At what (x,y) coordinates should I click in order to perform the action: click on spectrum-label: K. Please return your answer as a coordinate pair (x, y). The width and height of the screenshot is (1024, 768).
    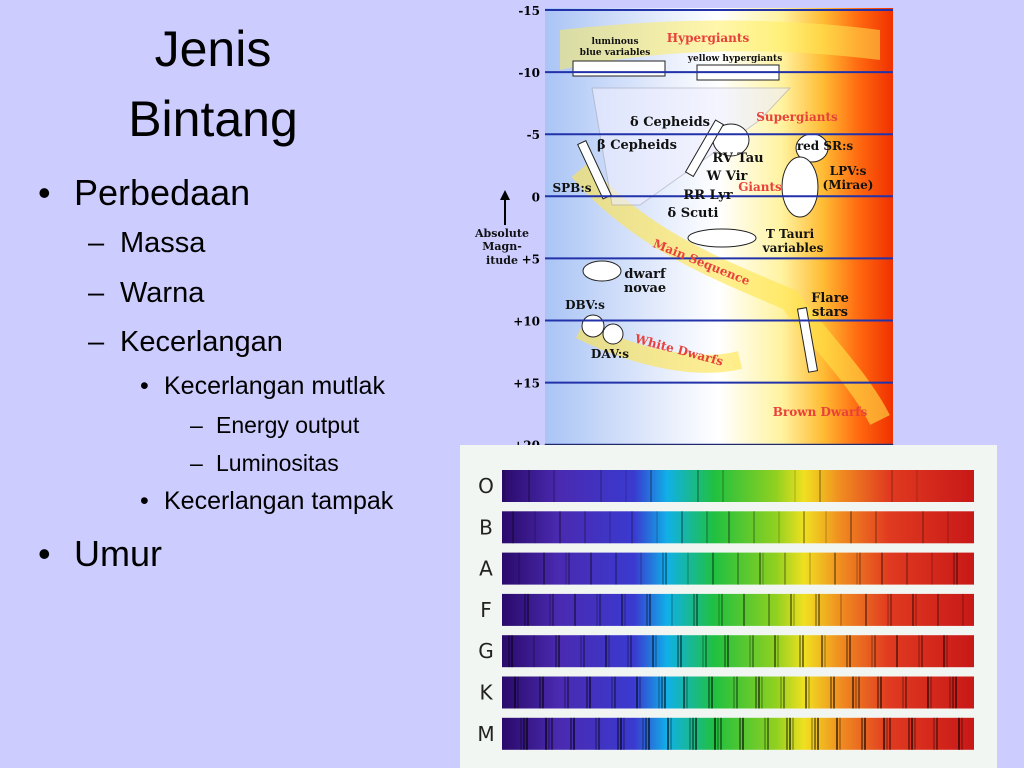
    Looking at the image, I should click on (486, 693).